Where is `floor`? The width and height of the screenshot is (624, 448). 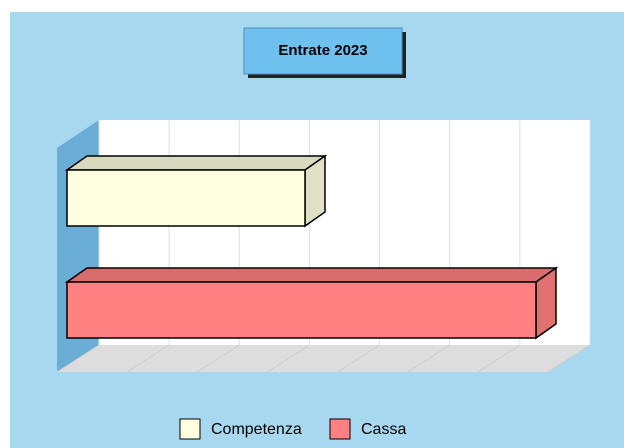
floor is located at coordinates (323, 358).